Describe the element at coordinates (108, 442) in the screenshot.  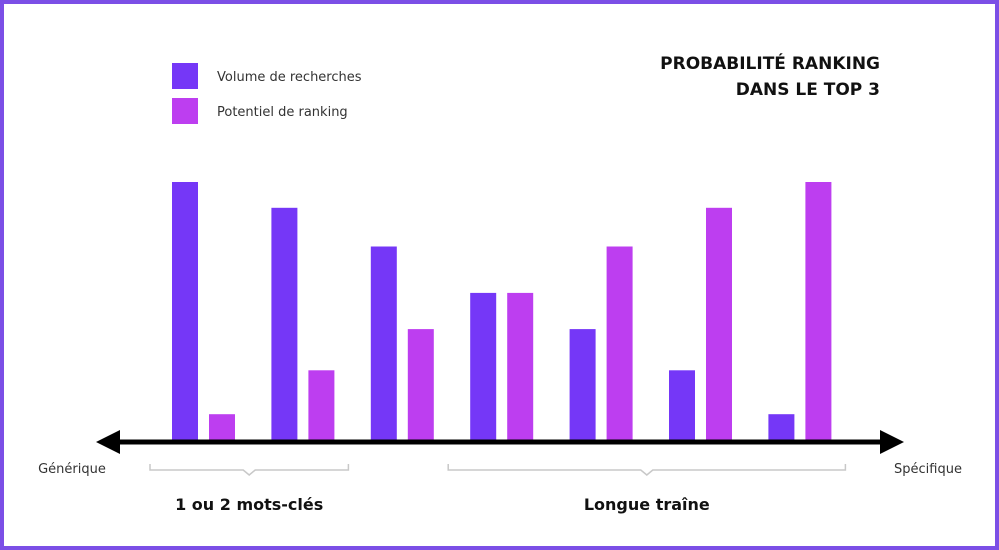
I see `x-axis-left-arrow` at that location.